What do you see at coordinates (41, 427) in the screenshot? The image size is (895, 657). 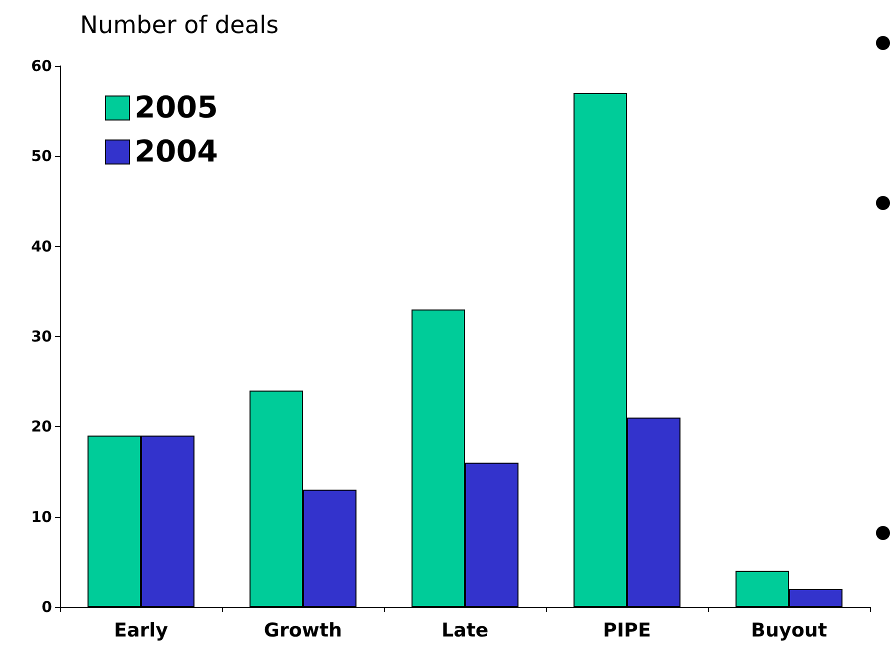 I see `y-tick-label: 20` at bounding box center [41, 427].